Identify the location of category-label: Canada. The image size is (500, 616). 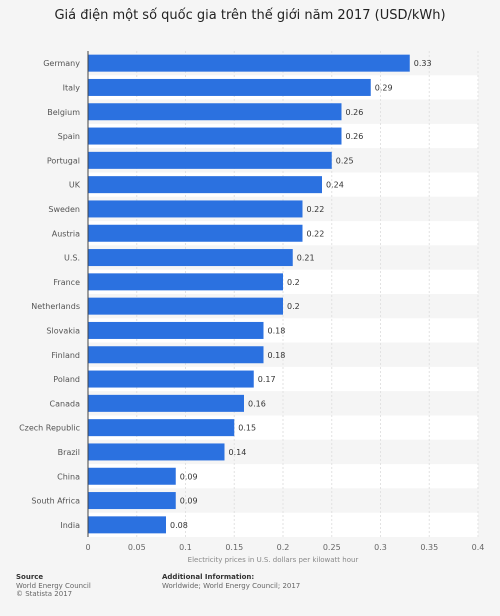
(65, 403).